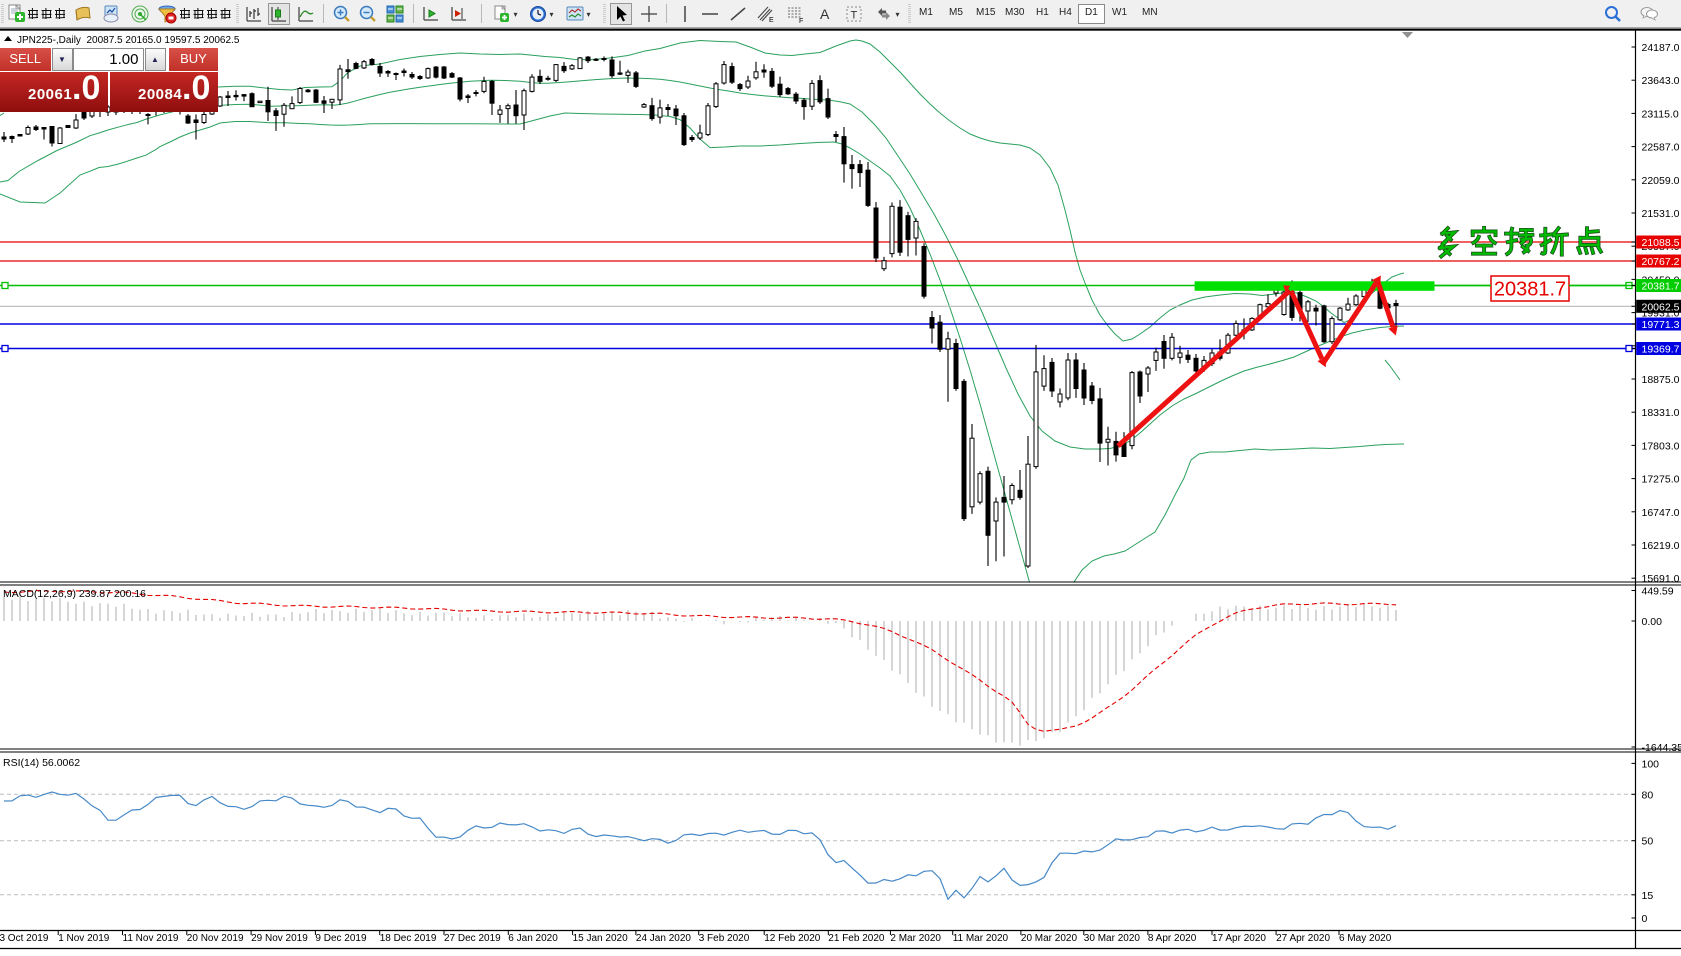  Describe the element at coordinates (1648, 842) in the screenshot. I see `svg-text: 50` at that location.